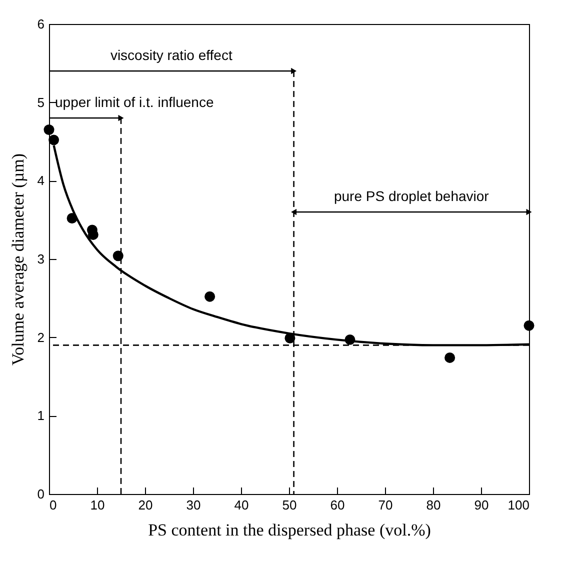 The width and height of the screenshot is (582, 575). What do you see at coordinates (53, 505) in the screenshot?
I see `x-tick-label: 0` at bounding box center [53, 505].